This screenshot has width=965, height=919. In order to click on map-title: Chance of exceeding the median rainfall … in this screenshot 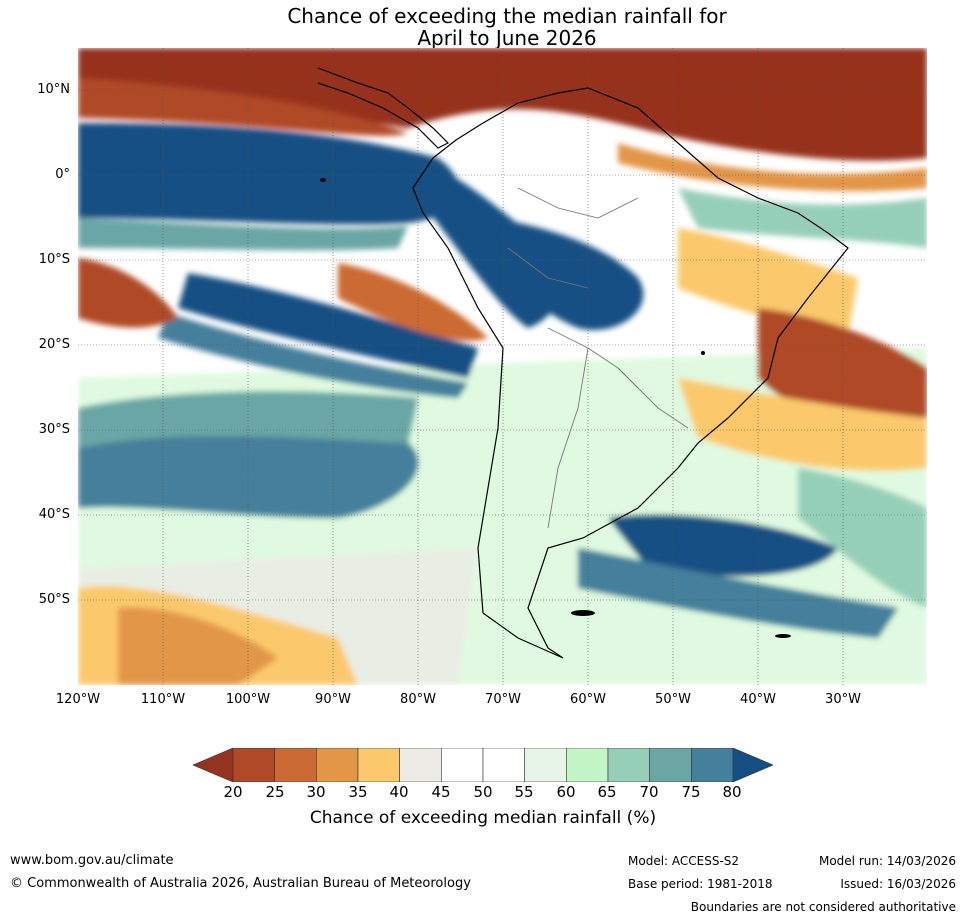, I will do `click(507, 27)`.